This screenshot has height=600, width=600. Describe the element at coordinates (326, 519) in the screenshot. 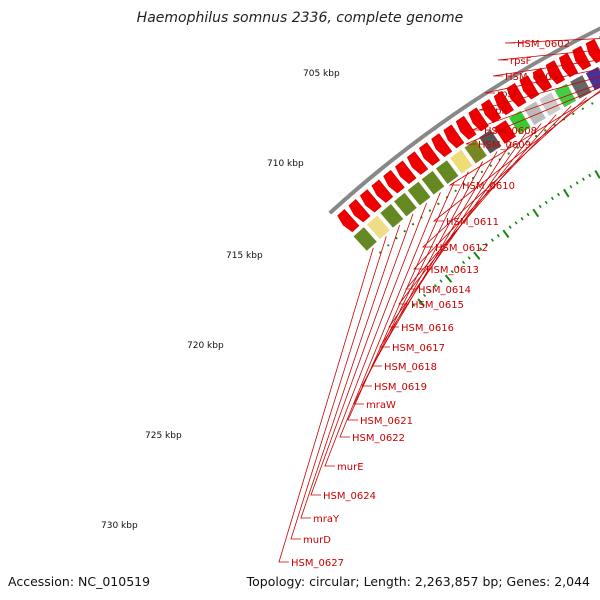

I see `gene-label: mraY` at that location.